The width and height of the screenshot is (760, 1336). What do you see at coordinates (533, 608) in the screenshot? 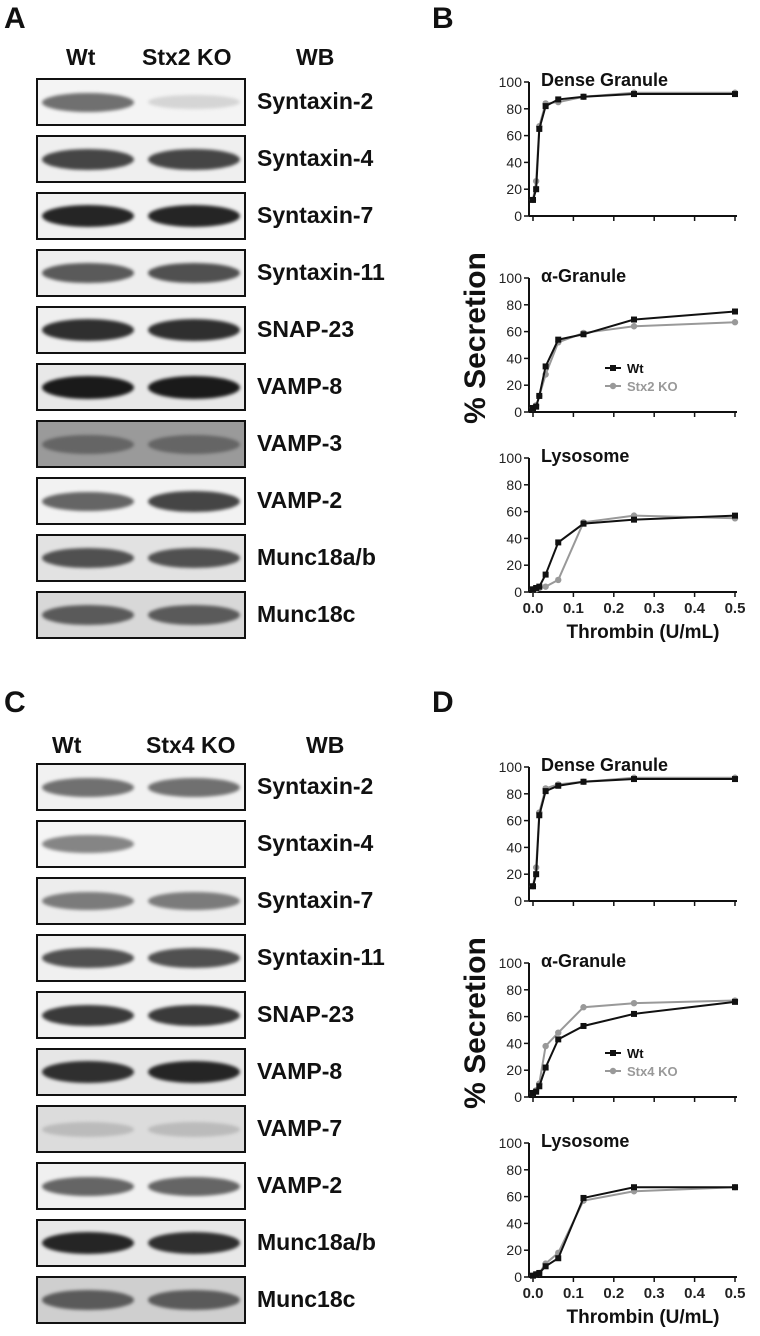
I see `x-tick-label: 0.0` at bounding box center [533, 608].